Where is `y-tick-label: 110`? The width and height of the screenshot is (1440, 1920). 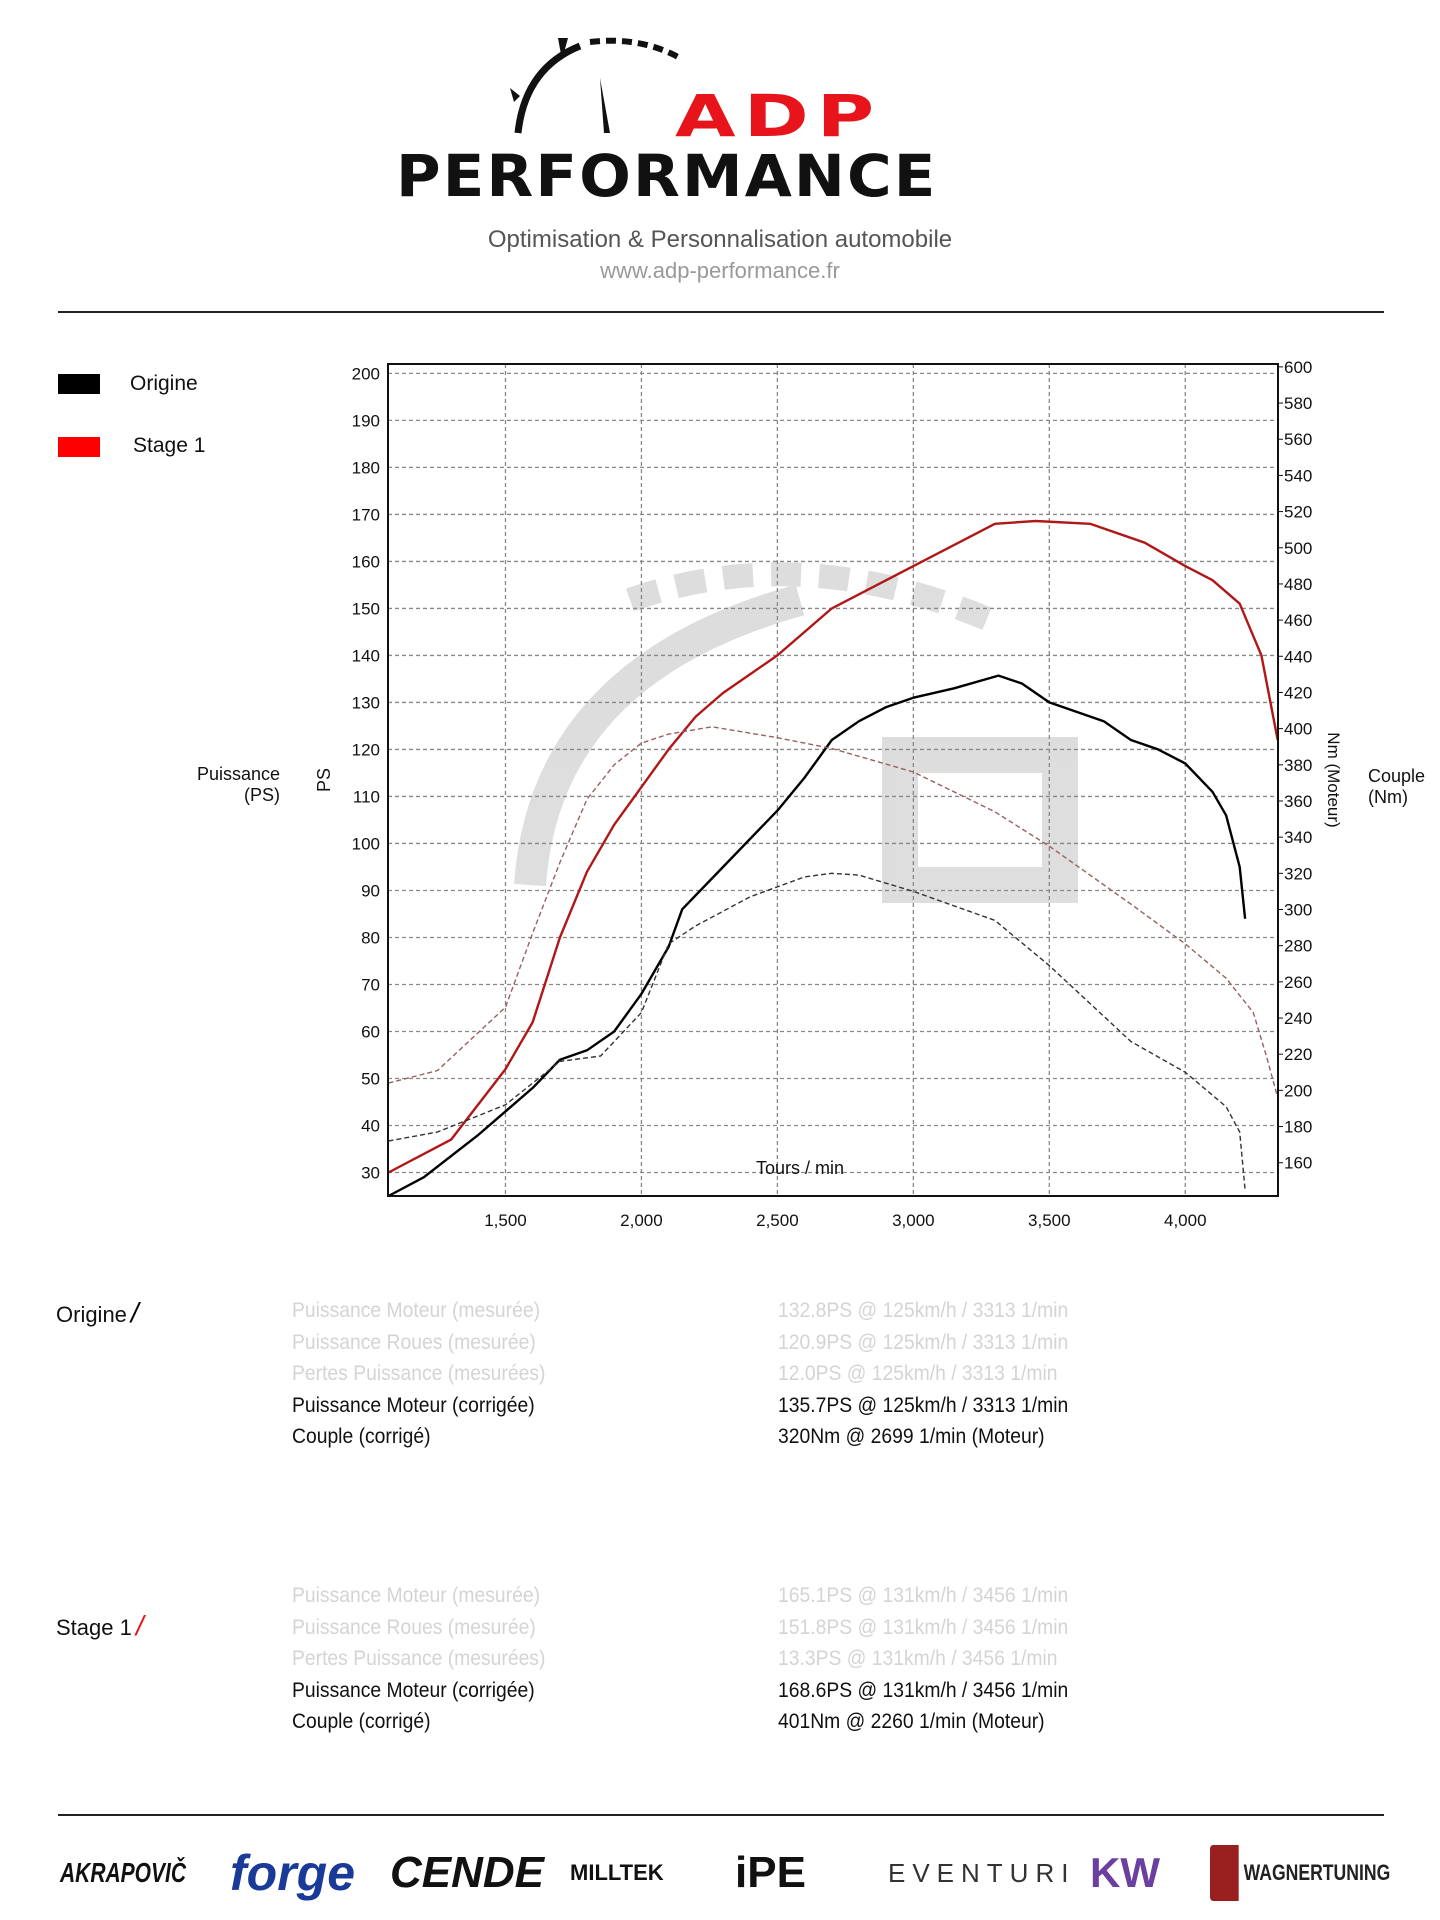 y-tick-label: 110 is located at coordinates (366, 796).